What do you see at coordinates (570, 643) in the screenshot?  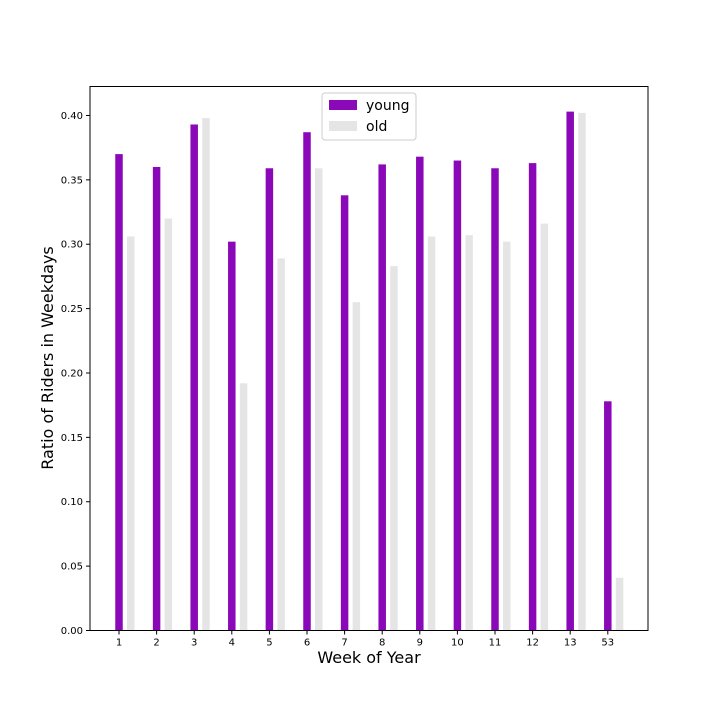 I see `x-tick-label: 13` at bounding box center [570, 643].